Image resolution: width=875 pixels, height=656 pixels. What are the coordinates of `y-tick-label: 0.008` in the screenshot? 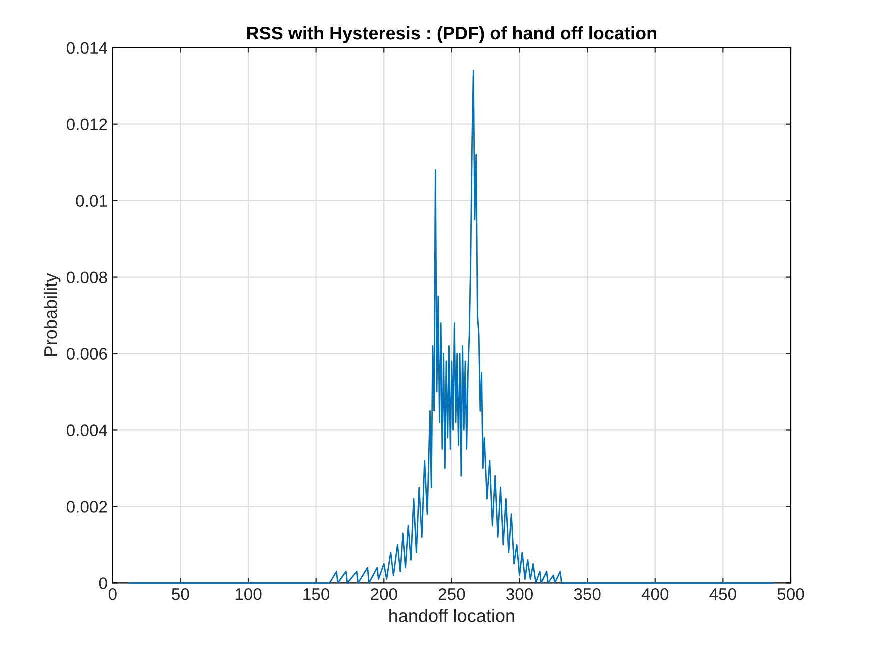 It's located at (87, 278).